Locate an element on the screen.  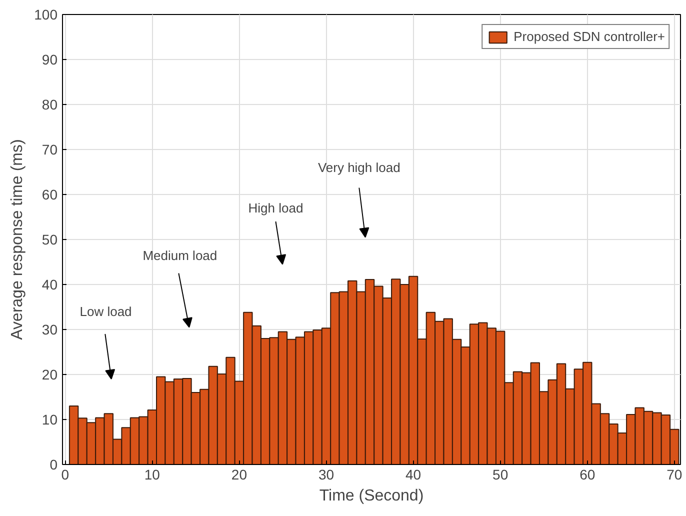
annotation: Low load is located at coordinates (106, 311).